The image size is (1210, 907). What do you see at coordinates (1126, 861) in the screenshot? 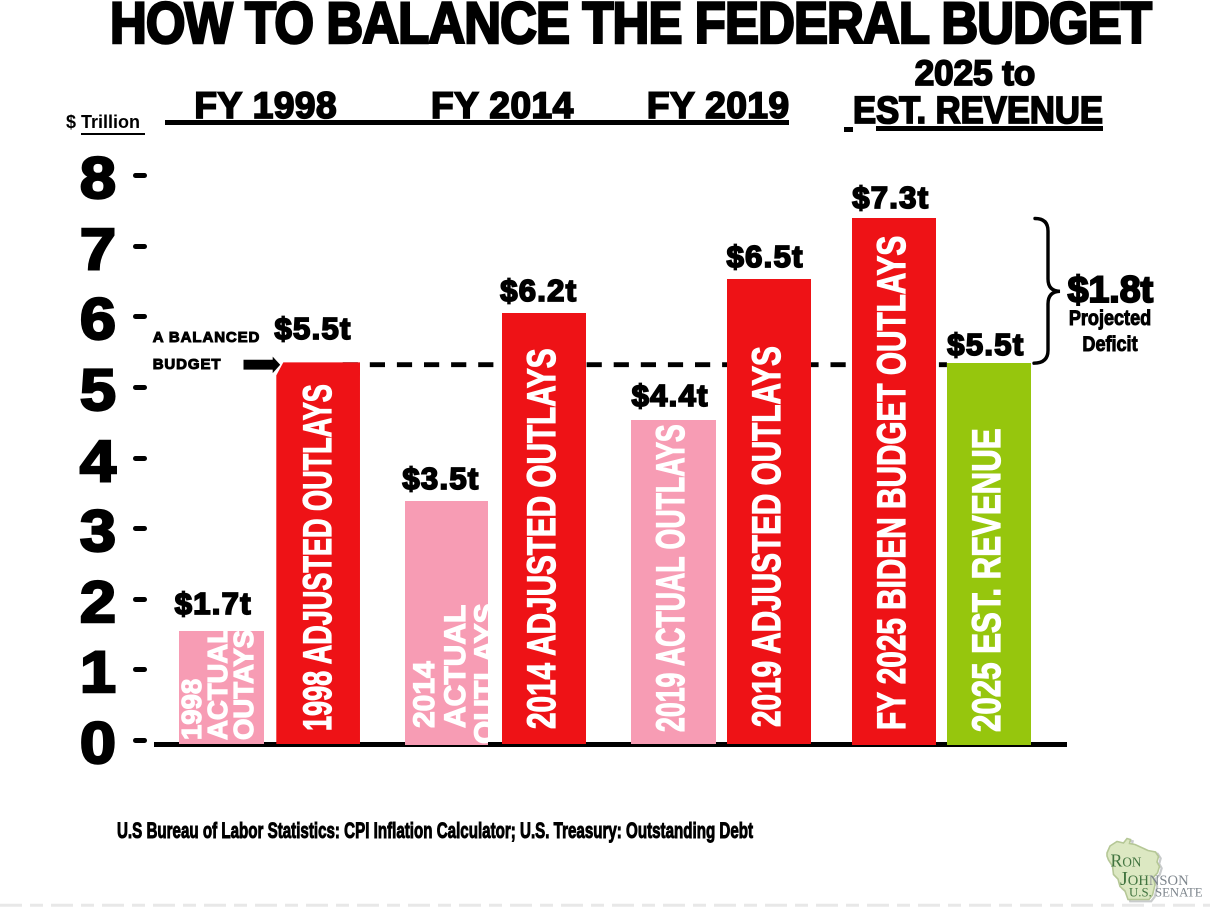
I see `svg-text: RON` at bounding box center [1126, 861].